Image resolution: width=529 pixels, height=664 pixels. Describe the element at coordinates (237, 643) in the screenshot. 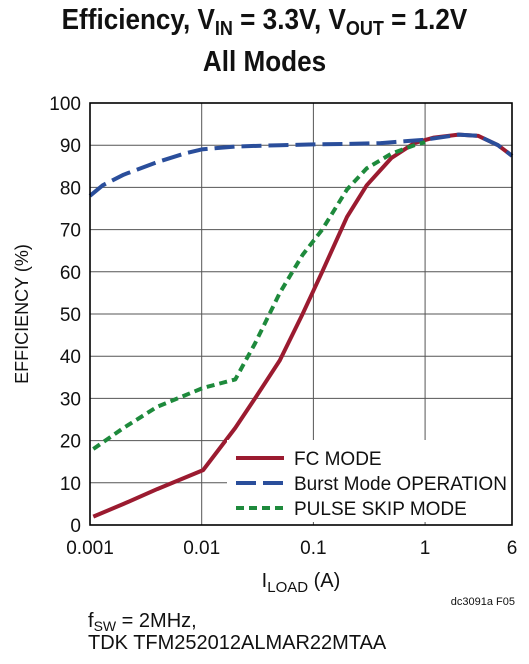

I see `inductor-note: TDK TFM252012ALMAR22MTAA` at that location.